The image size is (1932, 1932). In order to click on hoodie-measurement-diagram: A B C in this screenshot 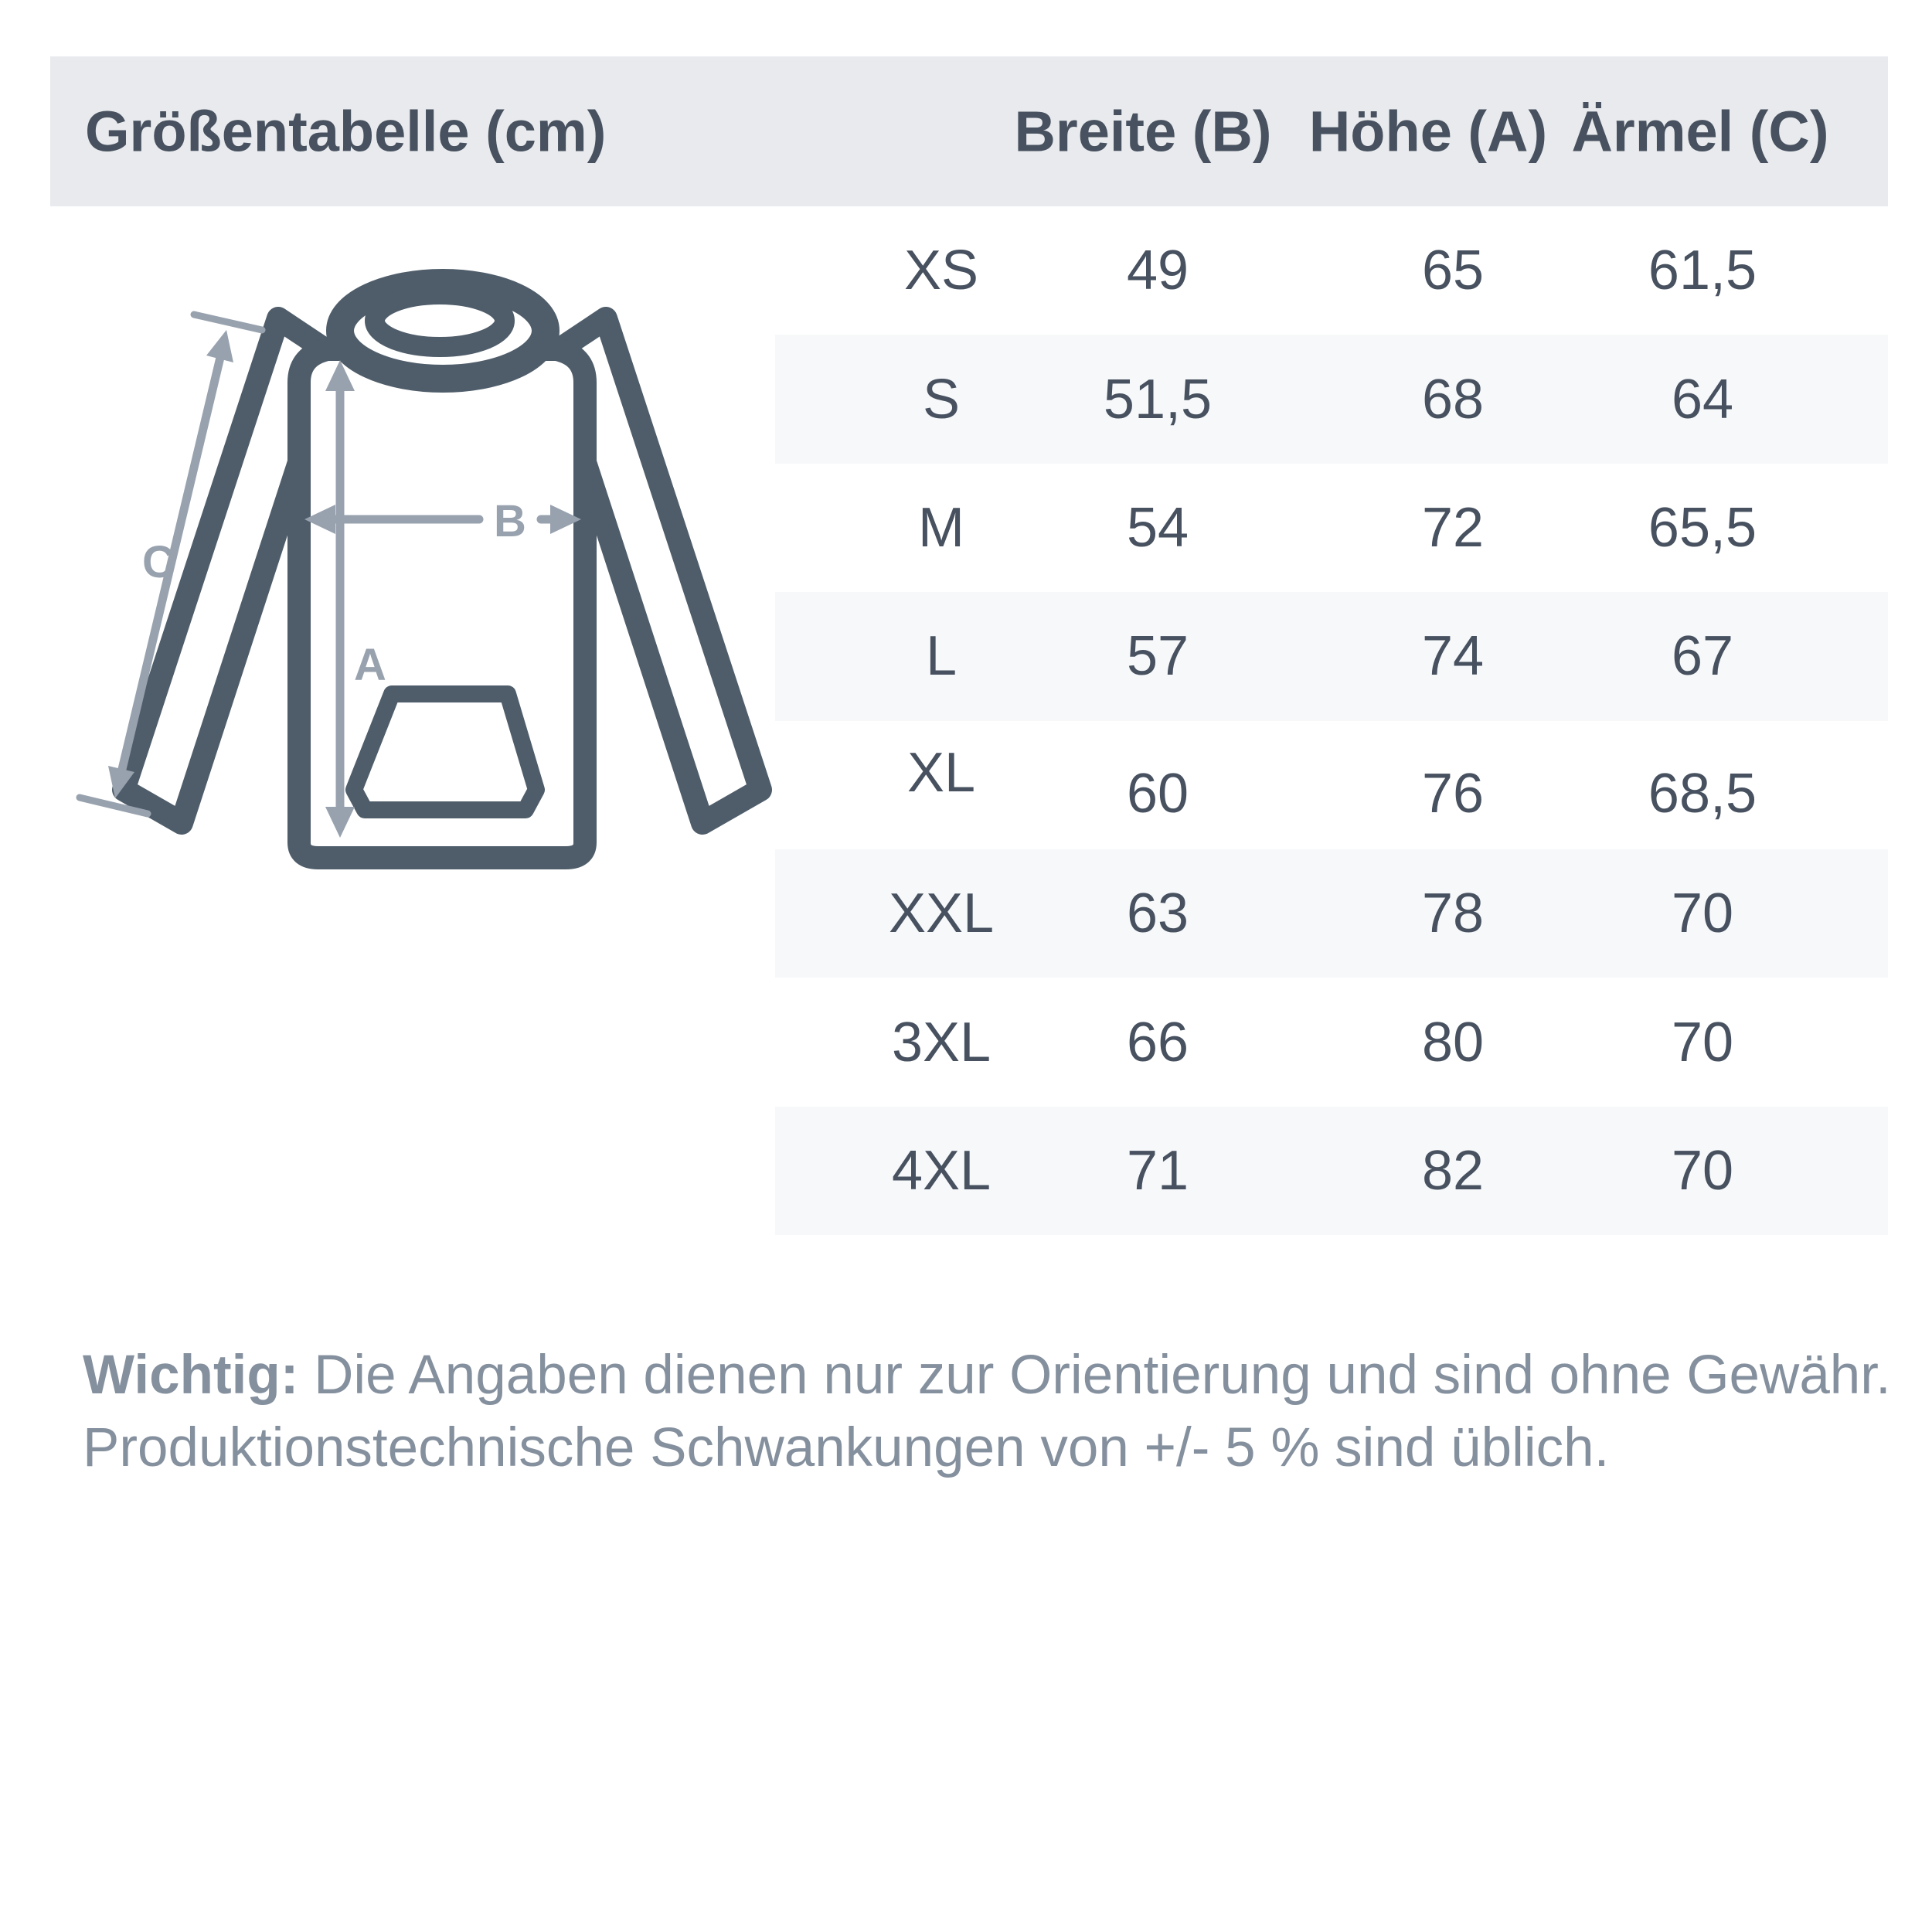, I will do `click(424, 569)`.